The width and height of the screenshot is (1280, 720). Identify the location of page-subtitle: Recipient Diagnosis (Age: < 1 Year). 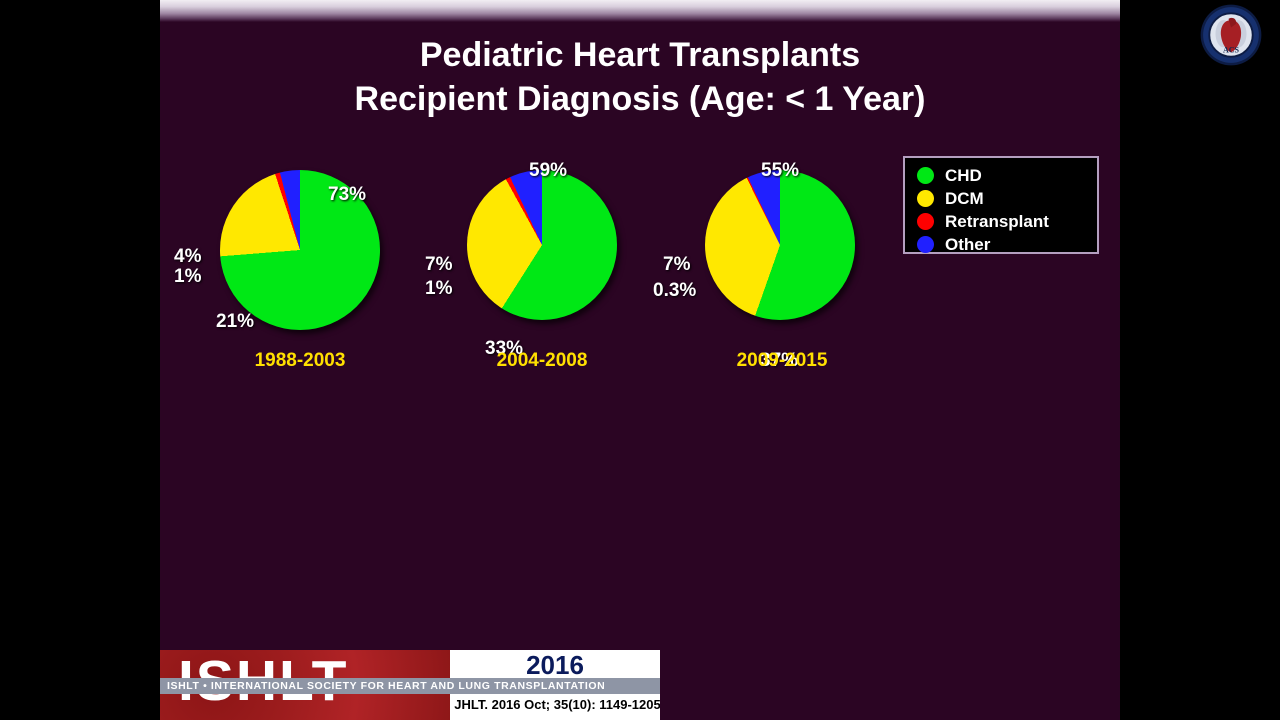
(640, 99).